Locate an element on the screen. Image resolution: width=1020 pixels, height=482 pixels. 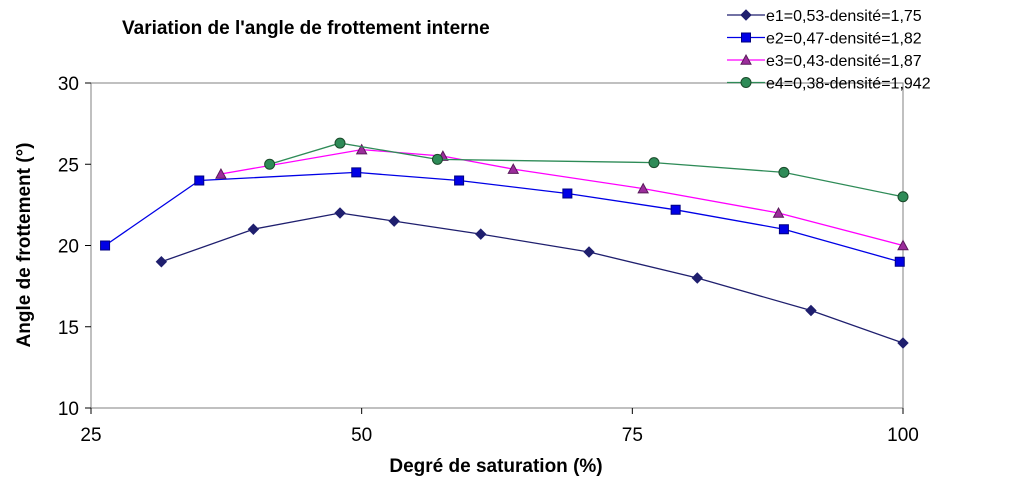
x-axis-ticks: 25 50 75 100 is located at coordinates (499, 427).